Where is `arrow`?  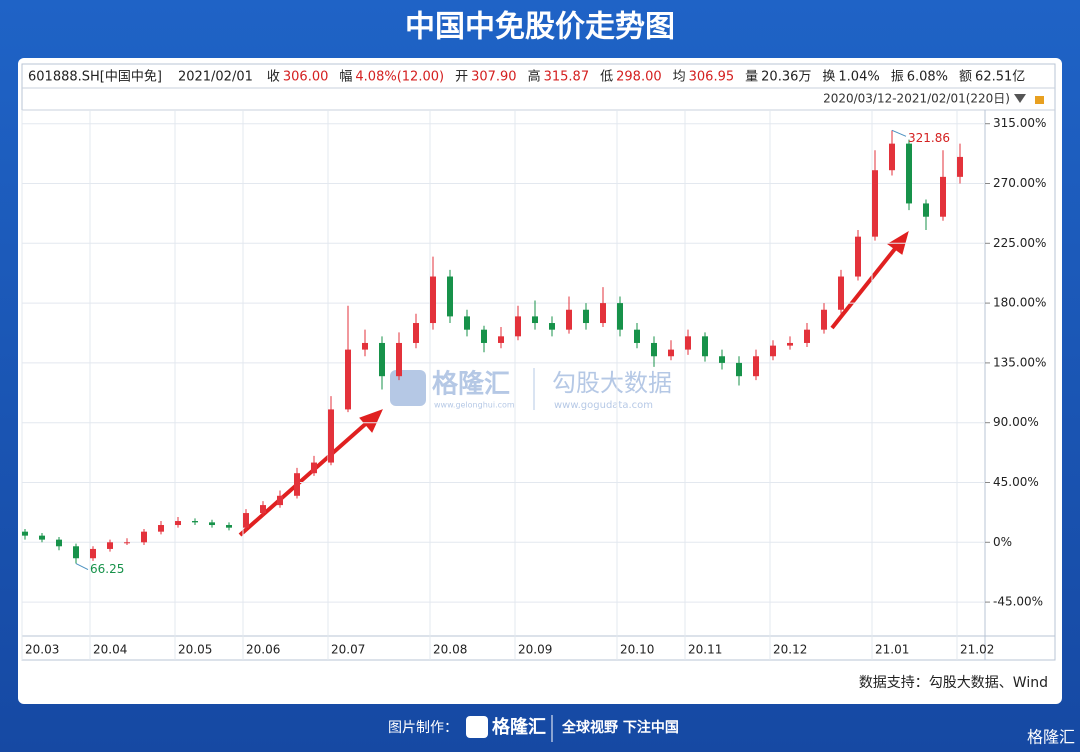 arrow is located at coordinates (305, 477).